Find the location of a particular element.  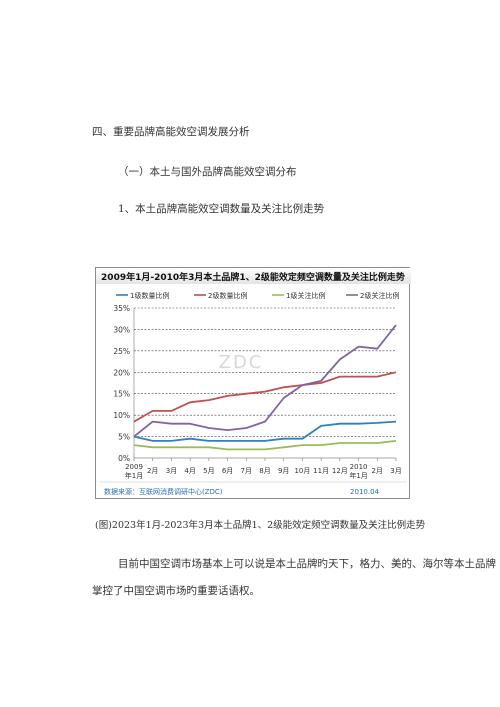

series-lines is located at coordinates (265, 387).